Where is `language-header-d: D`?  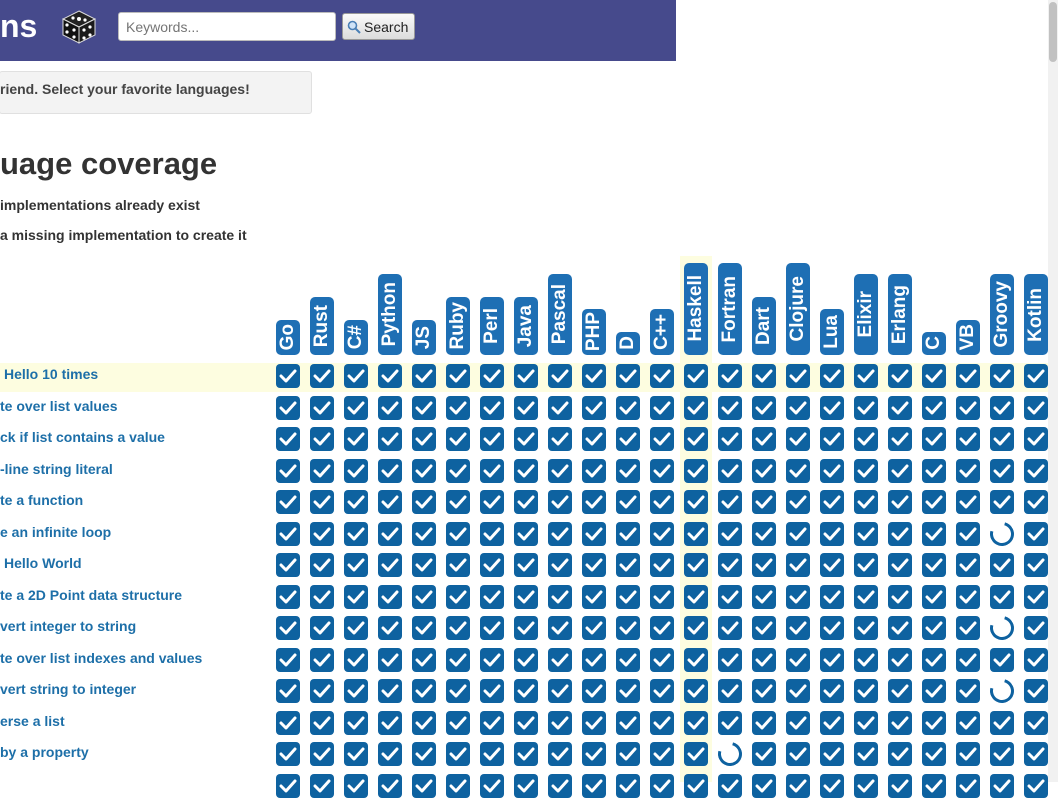
language-header-d: D is located at coordinates (628, 343).